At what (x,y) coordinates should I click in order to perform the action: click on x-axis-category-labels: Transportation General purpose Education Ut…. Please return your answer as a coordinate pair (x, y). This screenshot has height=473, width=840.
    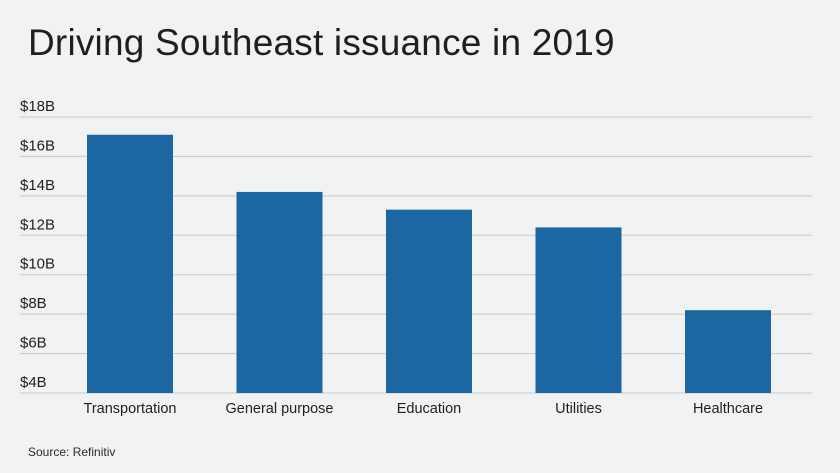
    Looking at the image, I should click on (424, 409).